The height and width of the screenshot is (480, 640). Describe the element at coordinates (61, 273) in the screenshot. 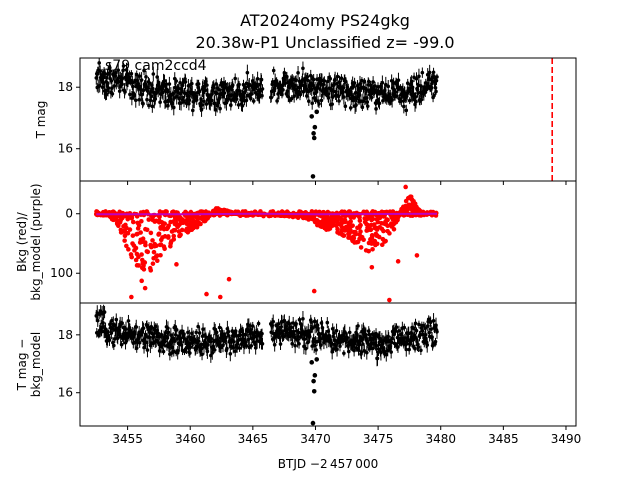

I see `y-tick-label: 100` at that location.